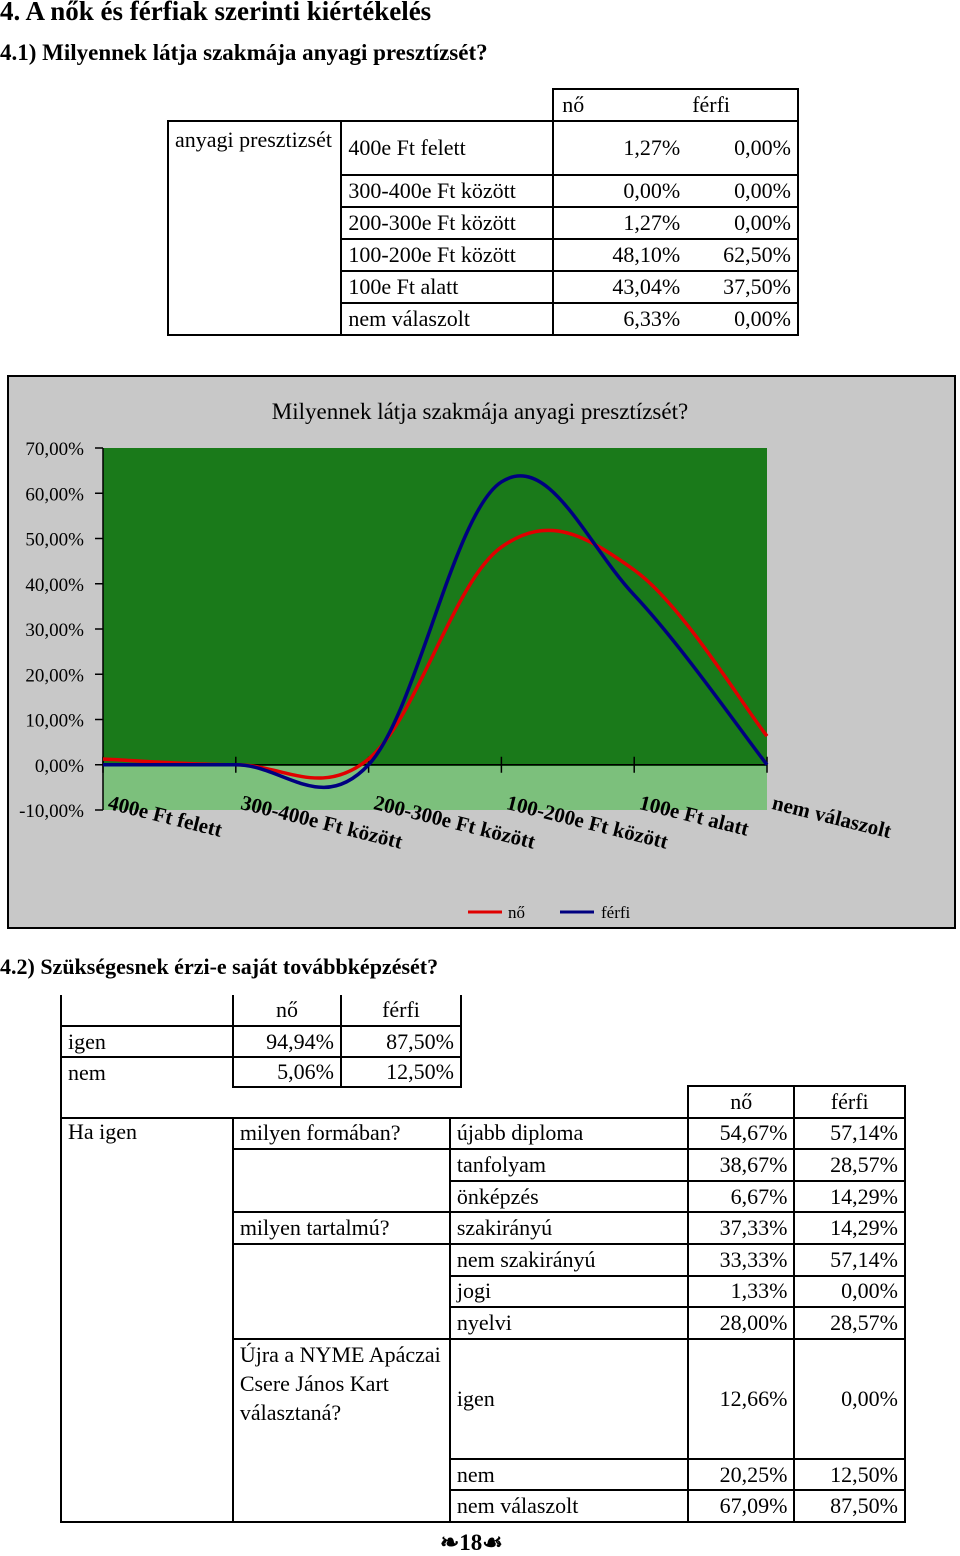 This screenshot has width=960, height=1556. Describe the element at coordinates (492, 1542) in the screenshot. I see `ornament-right-icon: ☙` at that location.